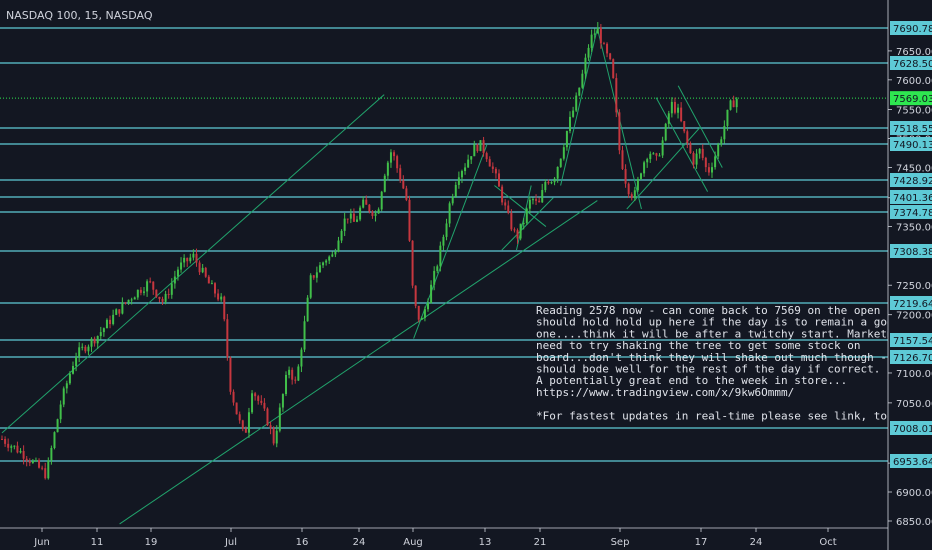 The height and width of the screenshot is (550, 932). I want to click on level-price-label: 7126.70, so click(912, 358).